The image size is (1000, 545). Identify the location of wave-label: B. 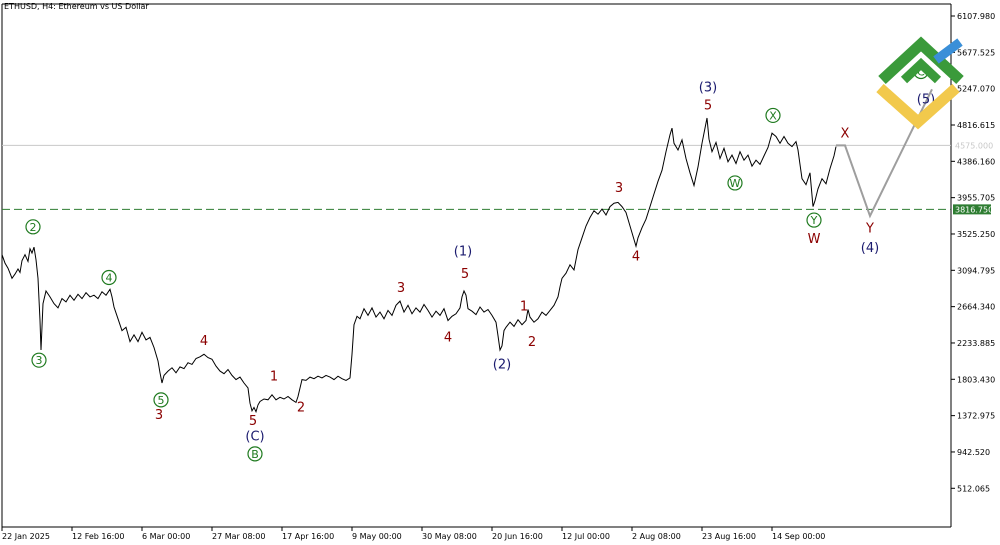
(255, 454).